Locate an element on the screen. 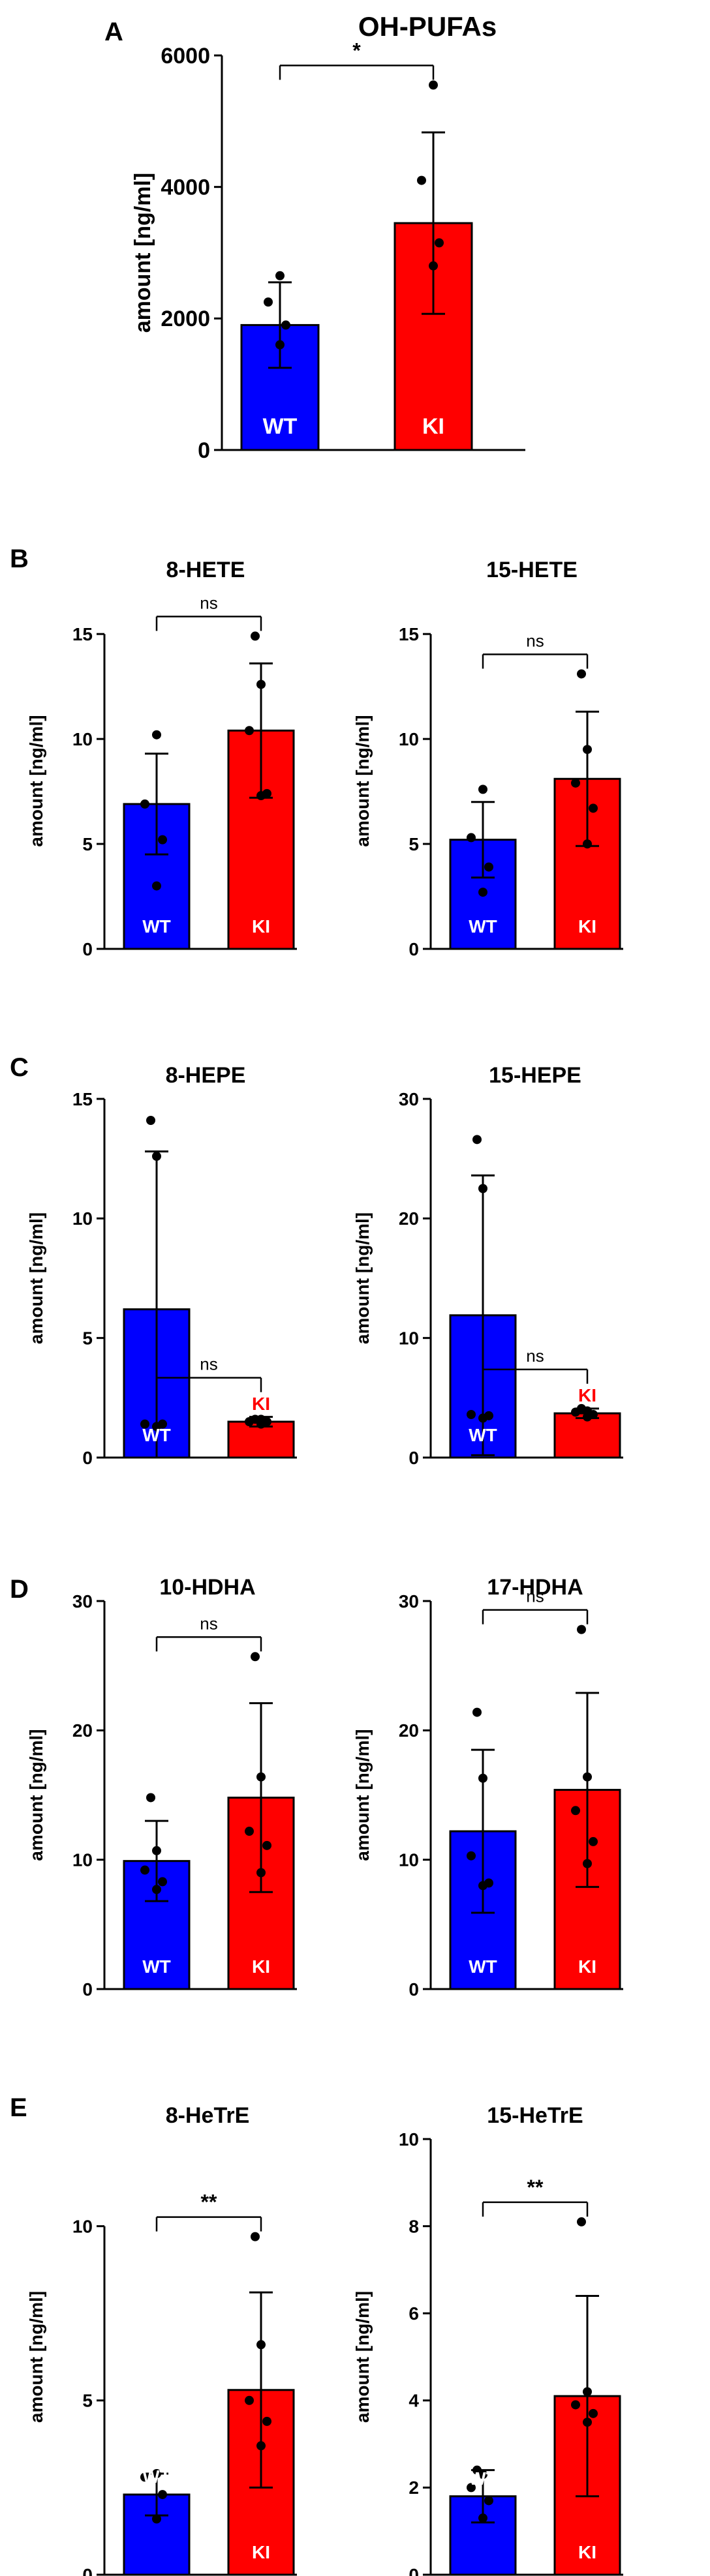 This screenshot has width=710, height=2576. y-tick-label: 8 is located at coordinates (414, 2226).